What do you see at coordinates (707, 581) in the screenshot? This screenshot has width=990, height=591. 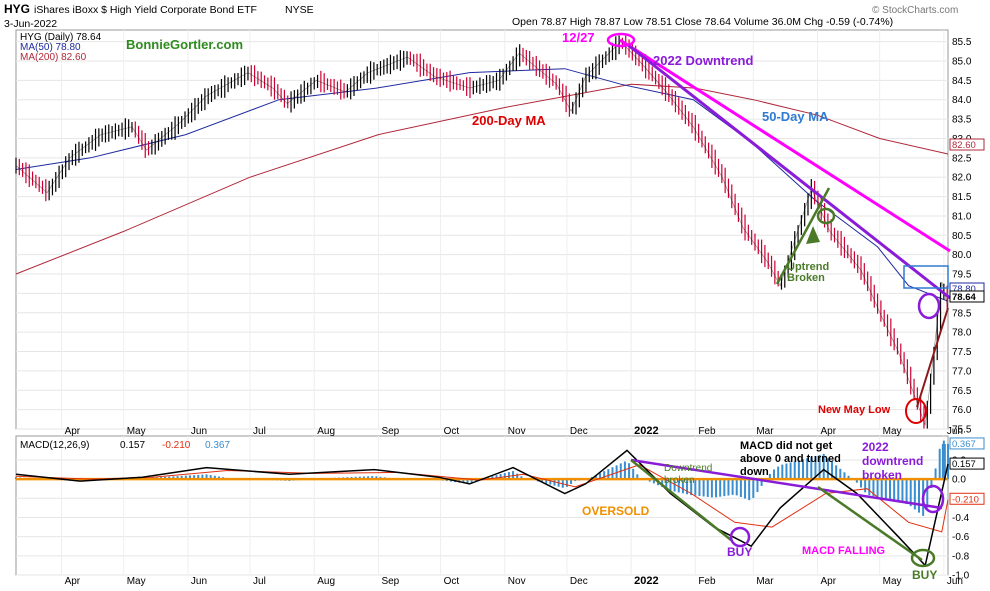 I see `macd-x-tick: Feb` at bounding box center [707, 581].